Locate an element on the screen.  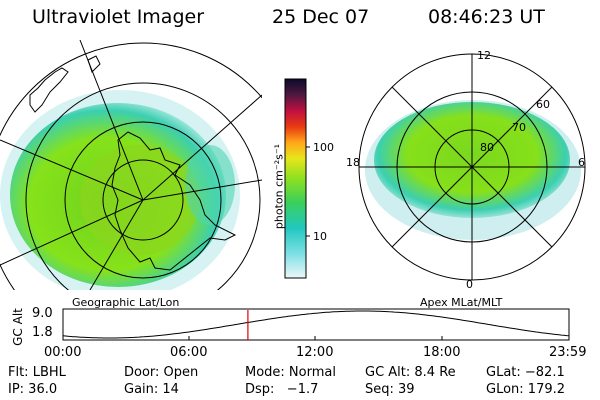
altitude-ytick-9: 9.0 is located at coordinates (42, 313).